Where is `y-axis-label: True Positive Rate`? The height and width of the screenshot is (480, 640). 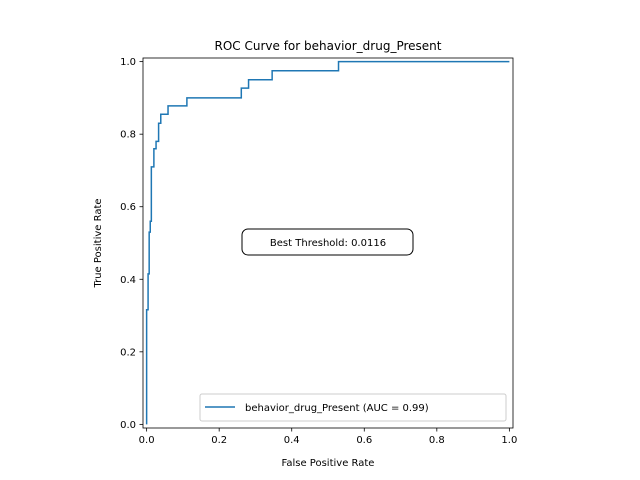 y-axis-label: True Positive Rate is located at coordinates (98, 243).